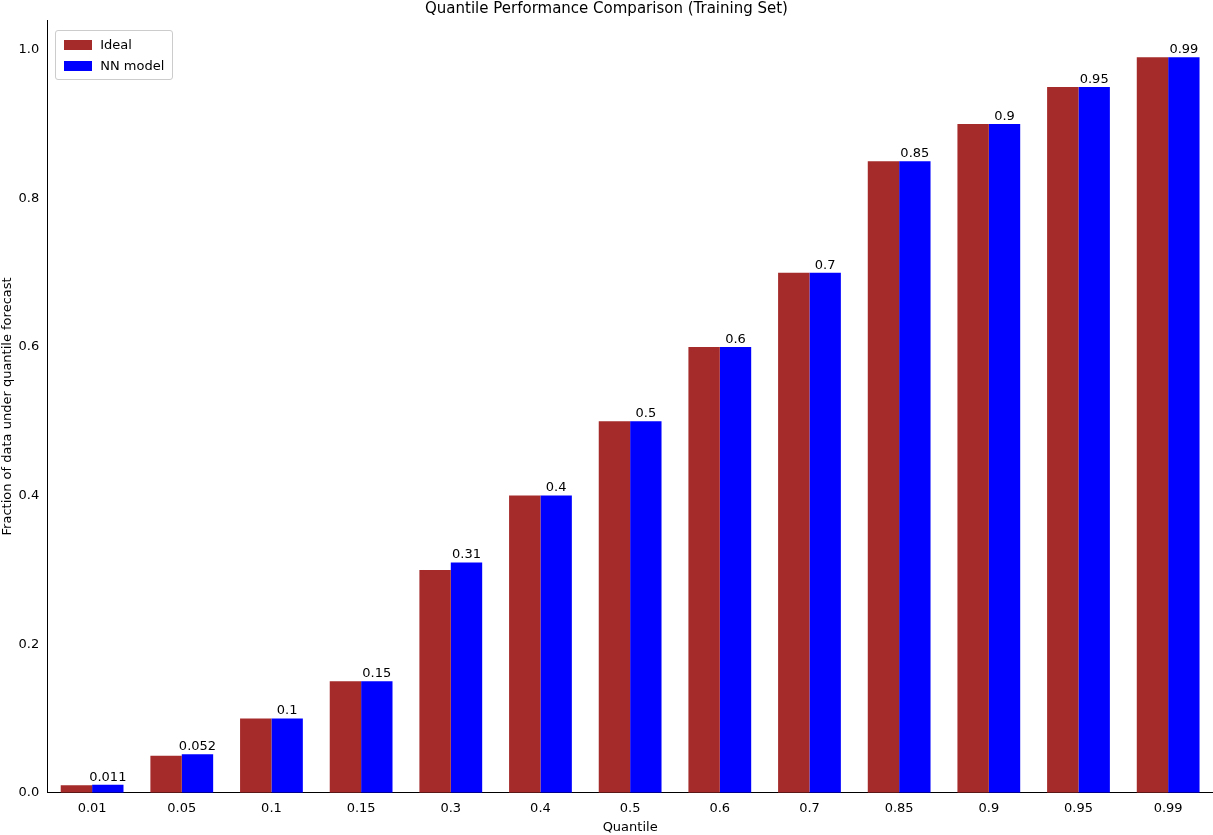  I want to click on data-label: 0.99, so click(1184, 49).